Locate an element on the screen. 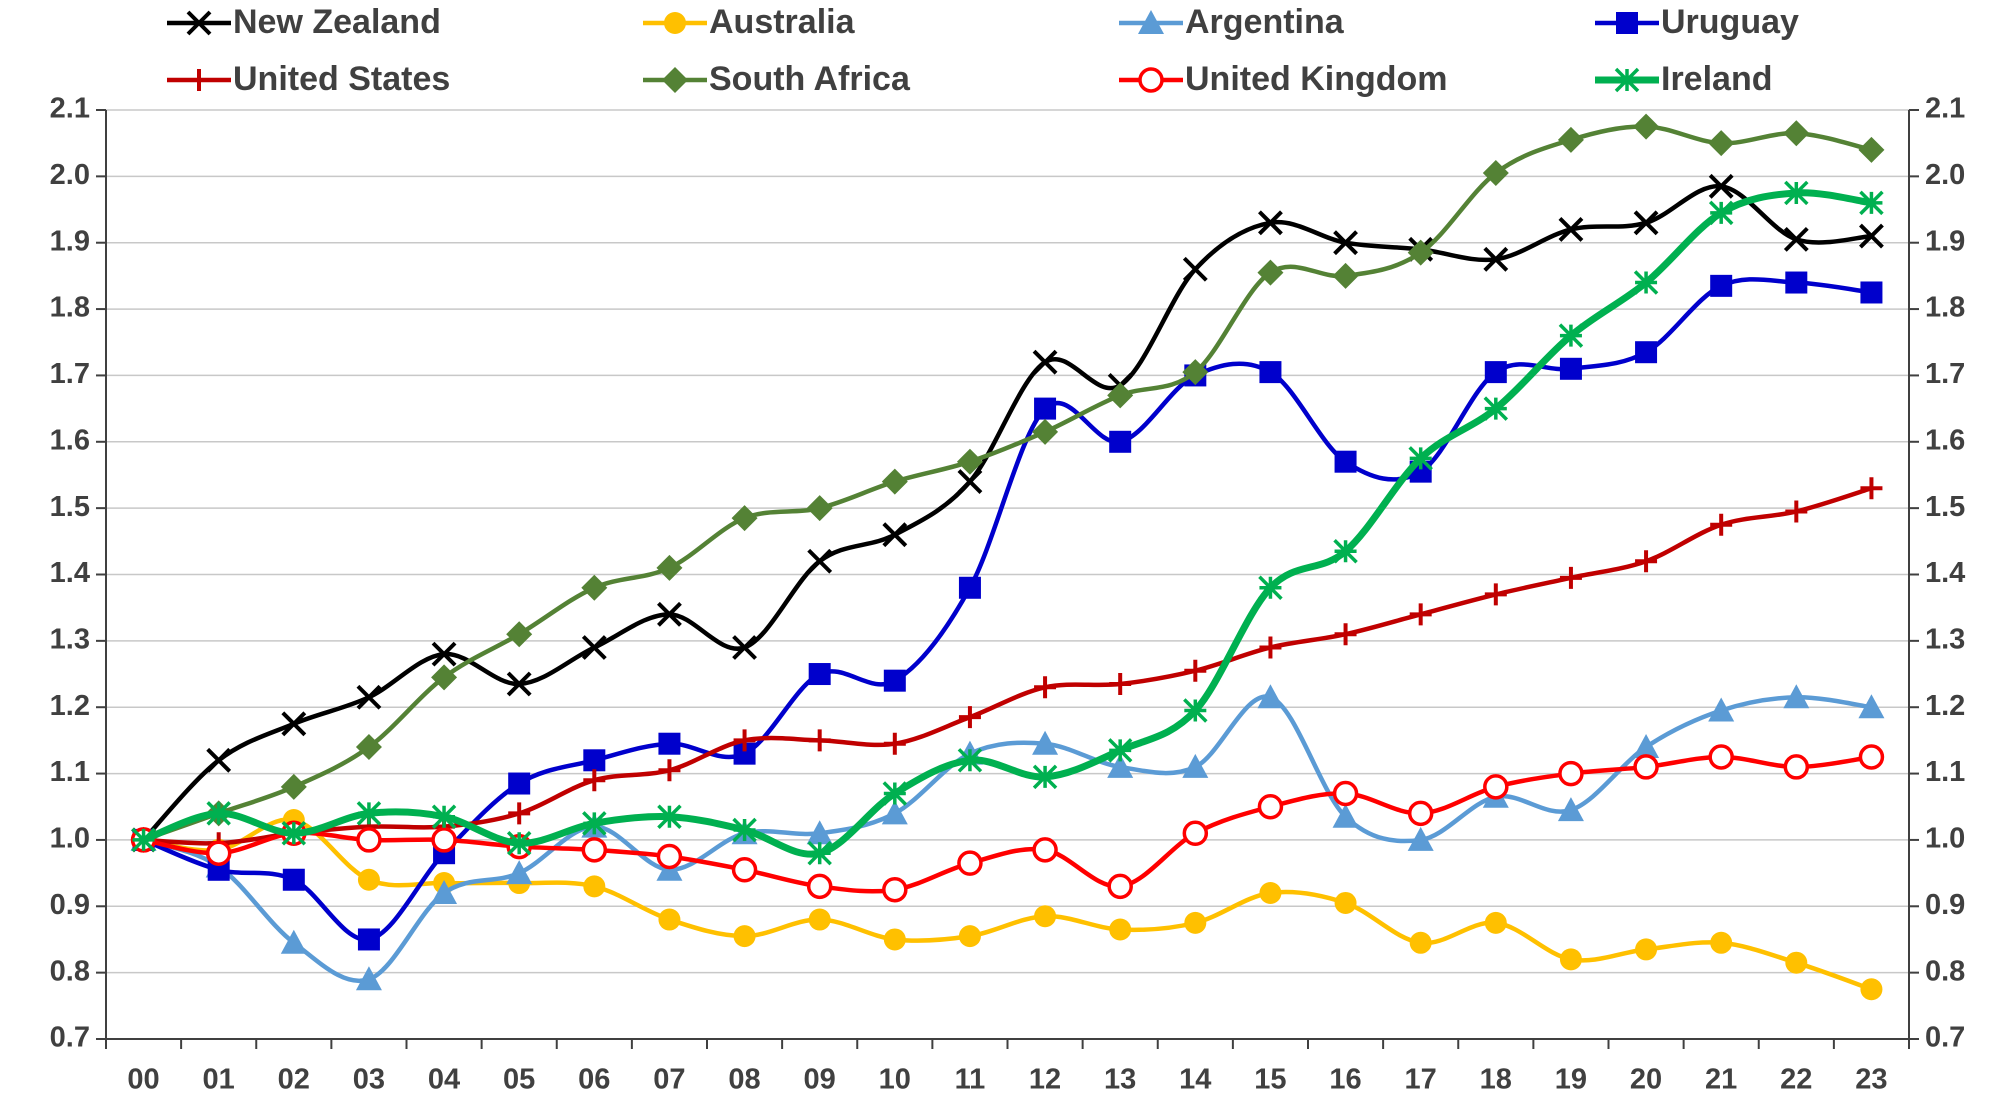 The height and width of the screenshot is (1118, 2003). x-tick-label: 14 is located at coordinates (1195, 1080).